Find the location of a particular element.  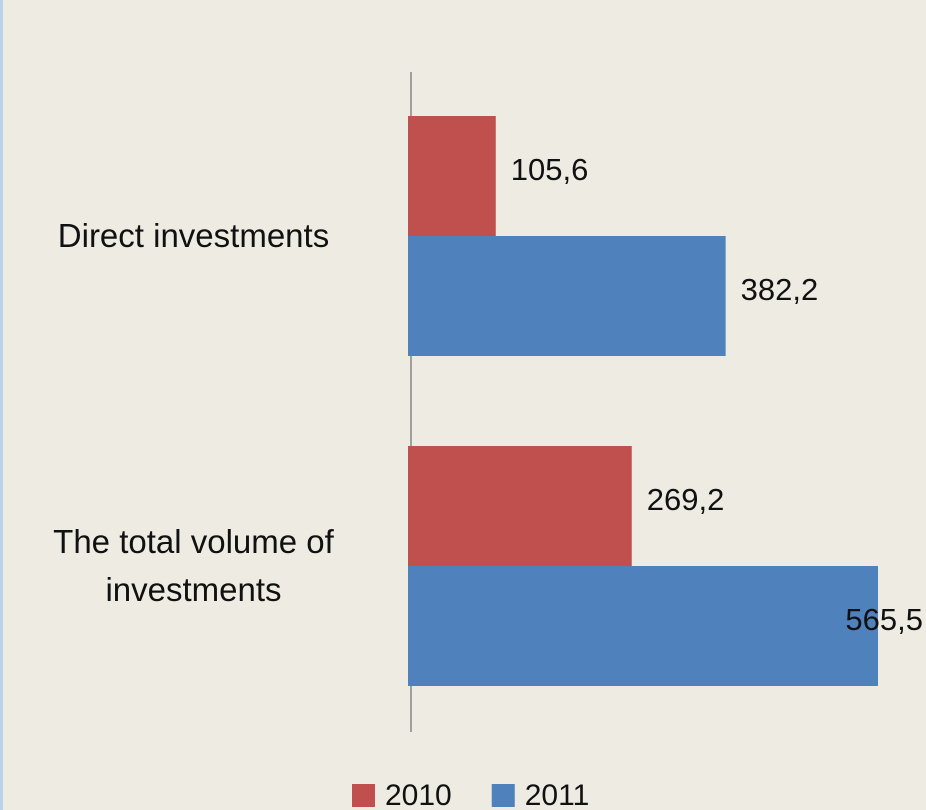

category-label: The total volume of investments is located at coordinates (193, 565).